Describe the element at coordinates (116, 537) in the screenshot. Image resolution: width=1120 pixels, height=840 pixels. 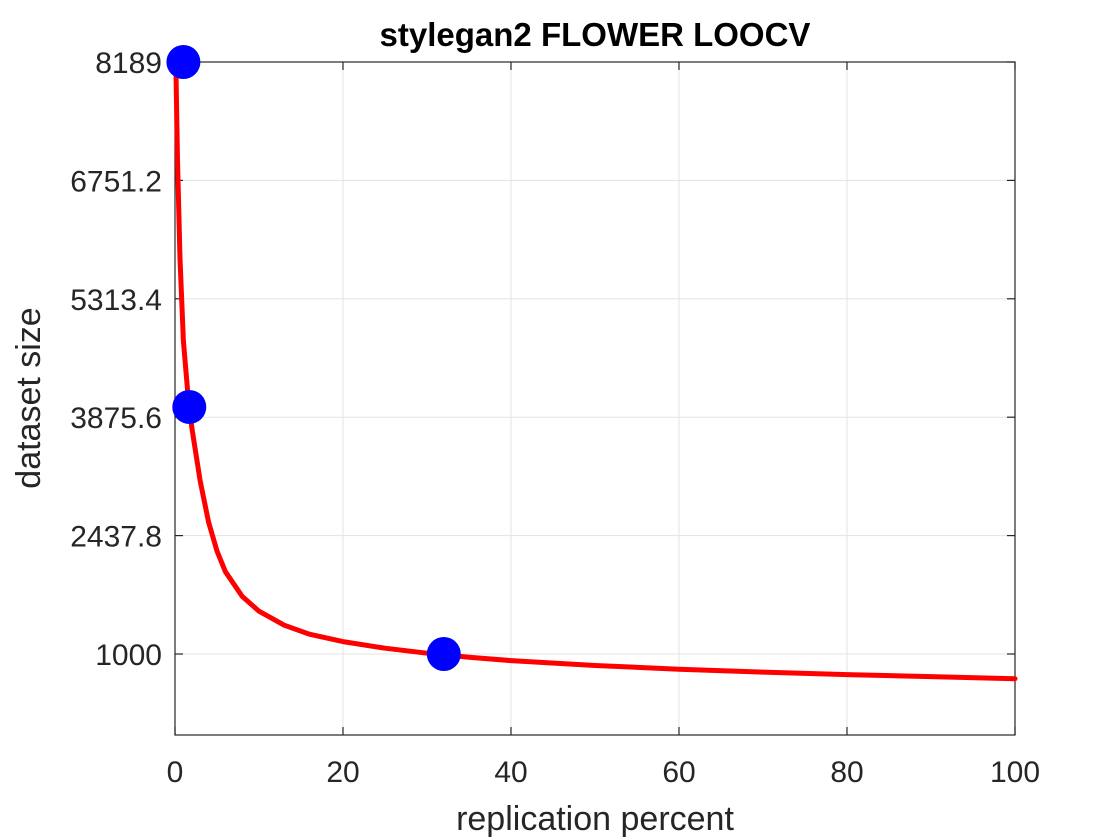
I see `y-tick-label: 2437.8` at that location.